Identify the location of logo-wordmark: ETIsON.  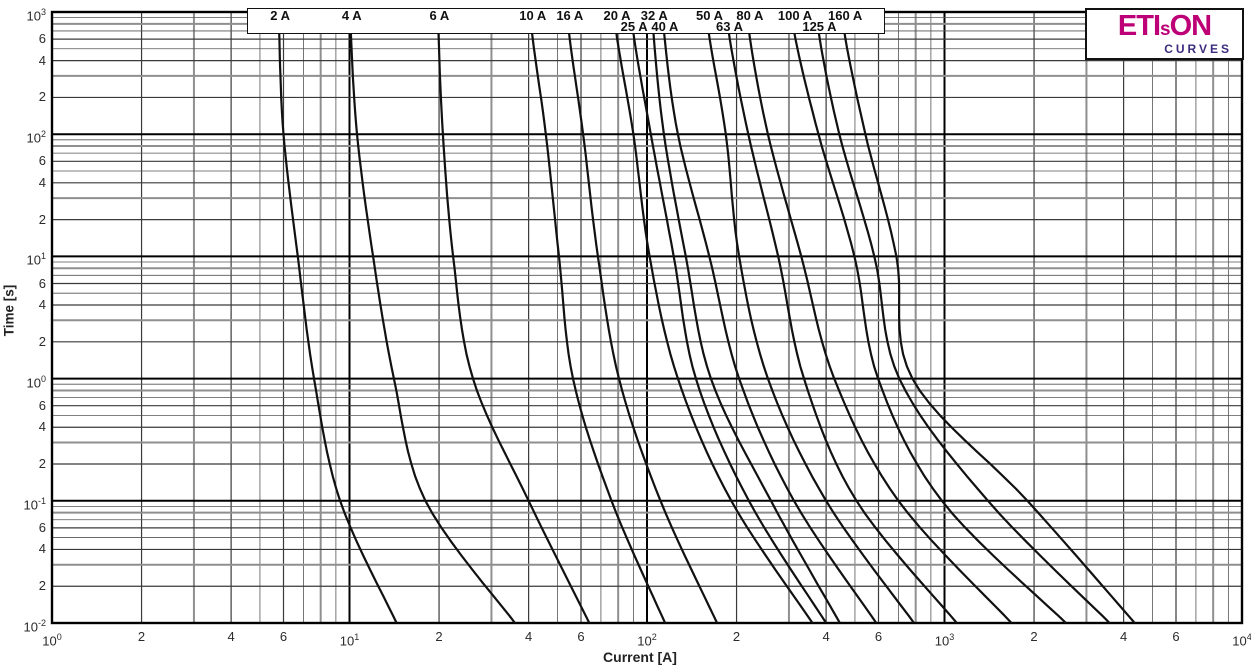
(1164, 28).